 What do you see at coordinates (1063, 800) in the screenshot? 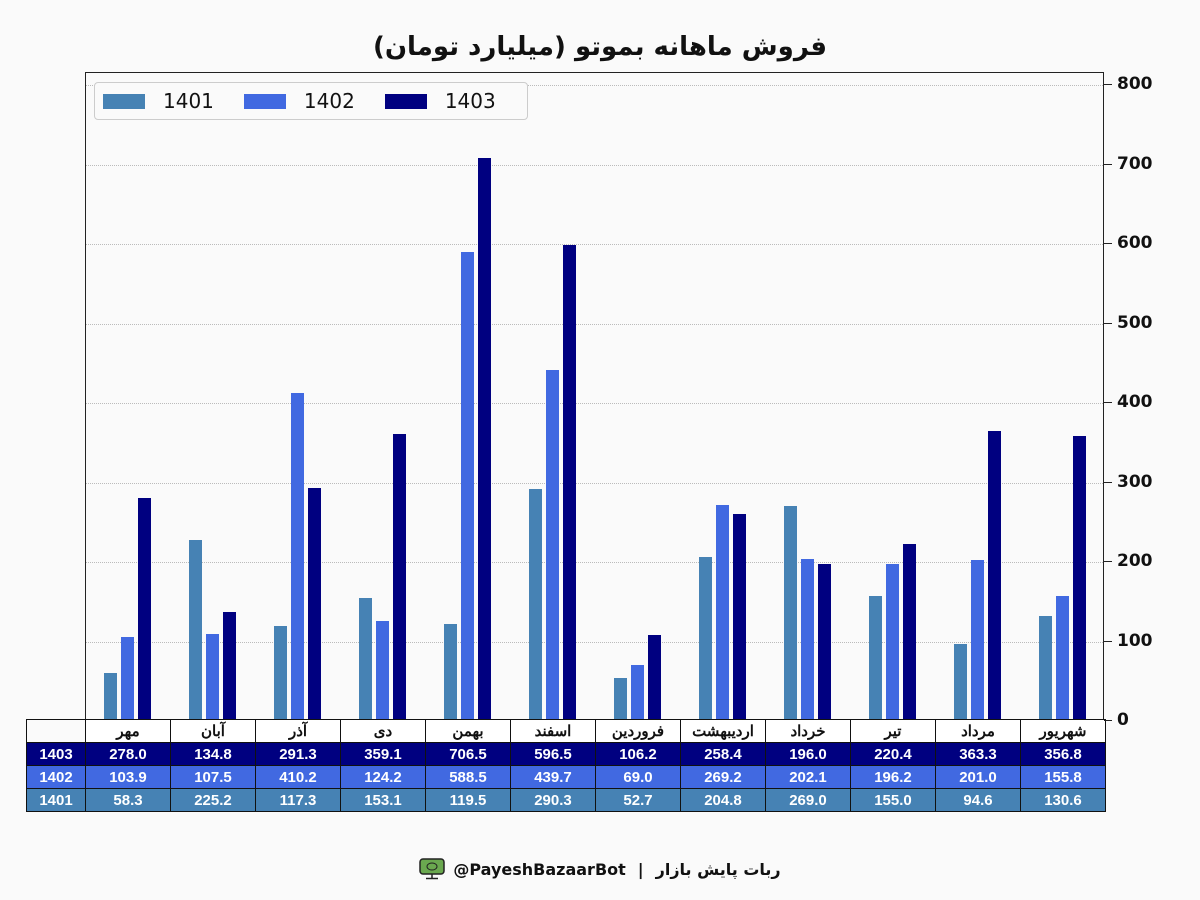
I see `table-cell: 130.6` at bounding box center [1063, 800].